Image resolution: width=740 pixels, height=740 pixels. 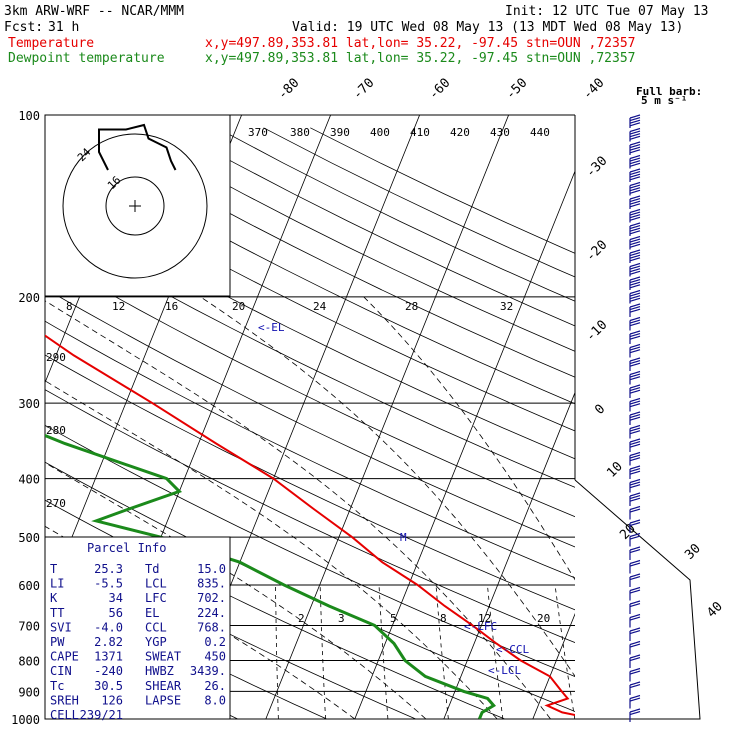 What do you see at coordinates (137, 628) in the screenshot?
I see `parcel-info-frame` at bounding box center [137, 628].